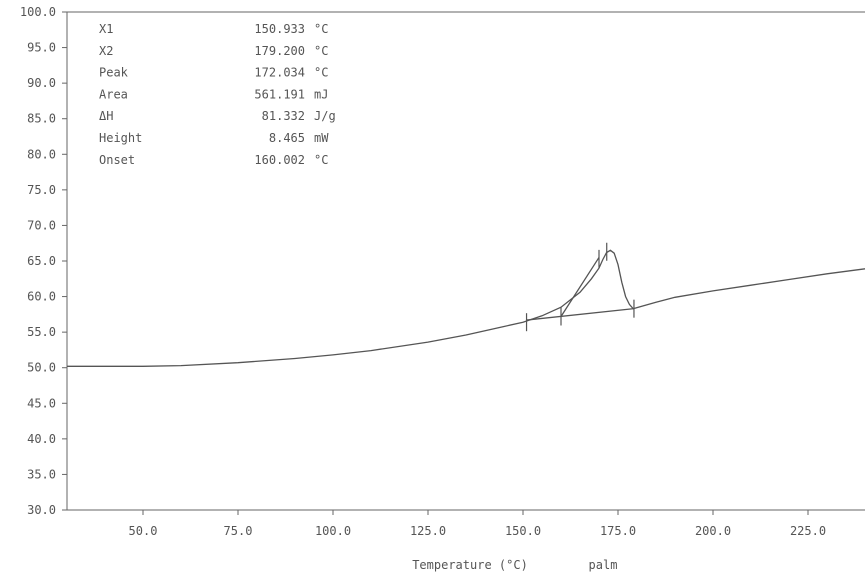  I want to click on annotation-value: 160.002, so click(279, 160).